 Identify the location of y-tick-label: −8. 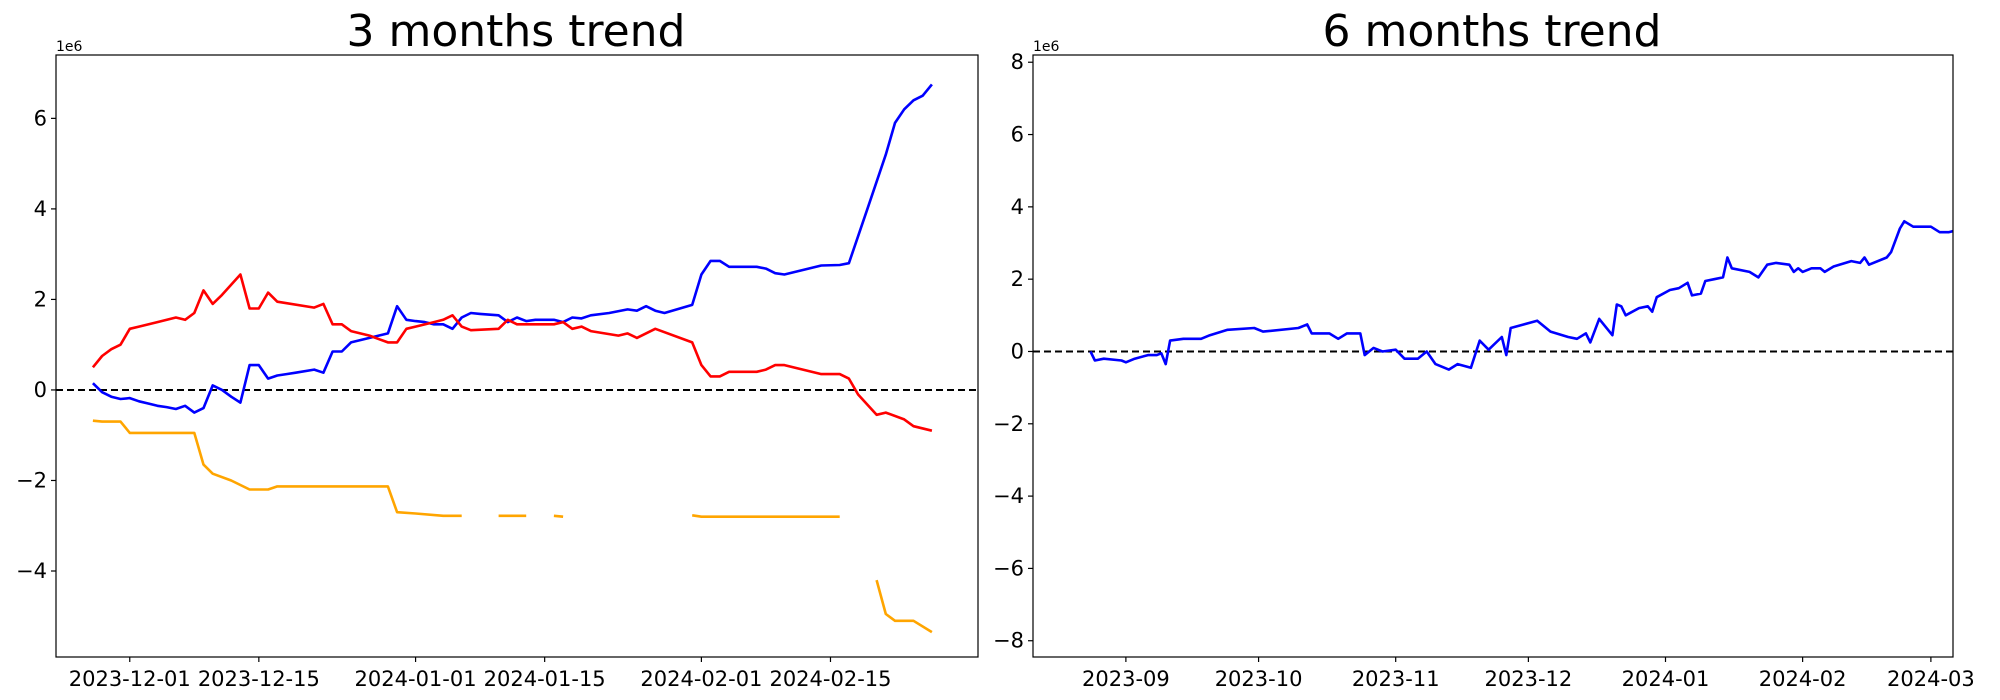
(1008, 641).